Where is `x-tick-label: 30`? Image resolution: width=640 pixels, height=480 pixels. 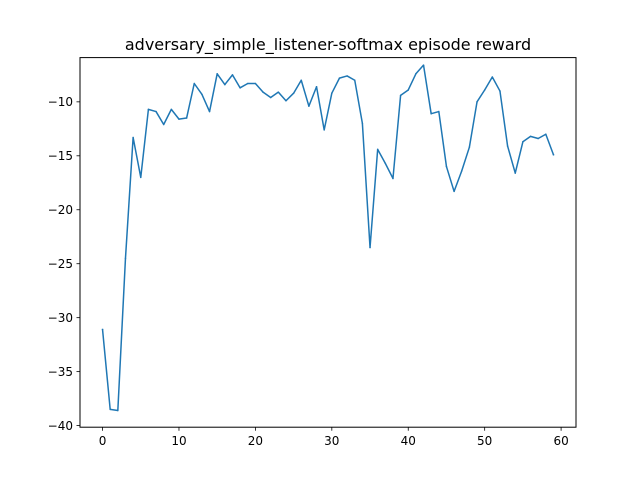
x-tick-label: 30 is located at coordinates (331, 441).